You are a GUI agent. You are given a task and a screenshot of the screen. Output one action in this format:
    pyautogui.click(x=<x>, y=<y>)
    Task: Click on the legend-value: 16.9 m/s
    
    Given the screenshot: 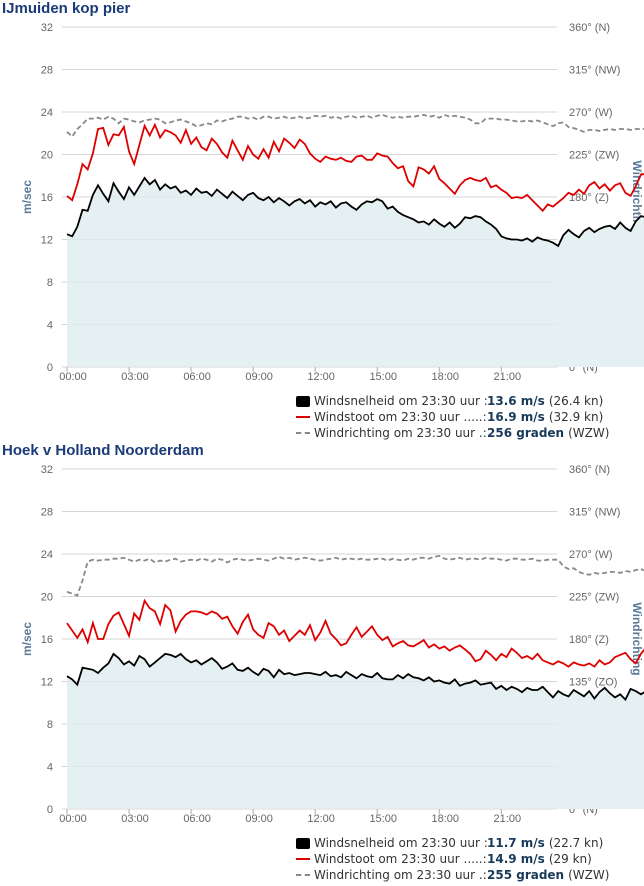 What is the action you would take?
    pyautogui.click(x=516, y=417)
    